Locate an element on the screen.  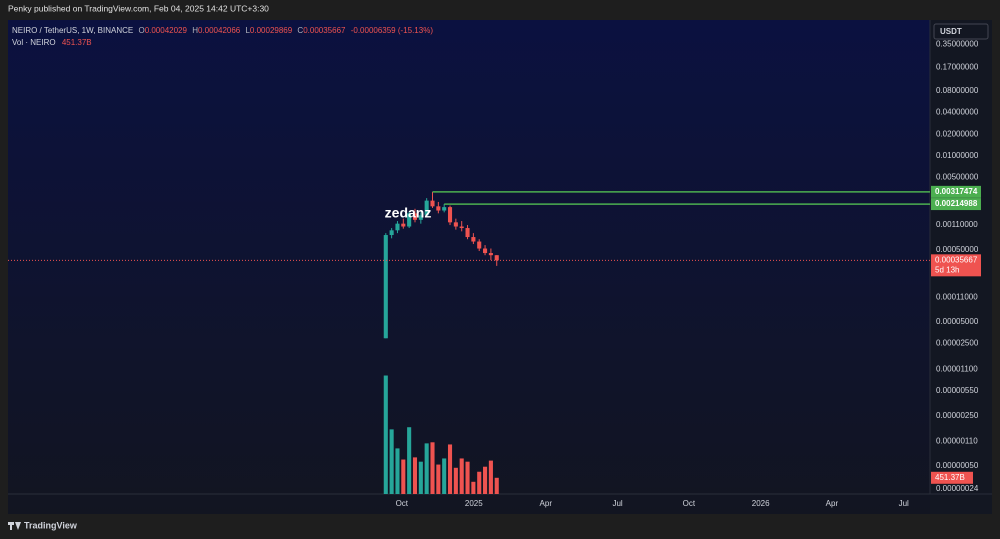
volume-key: Vol · NEIRO is located at coordinates (34, 42).